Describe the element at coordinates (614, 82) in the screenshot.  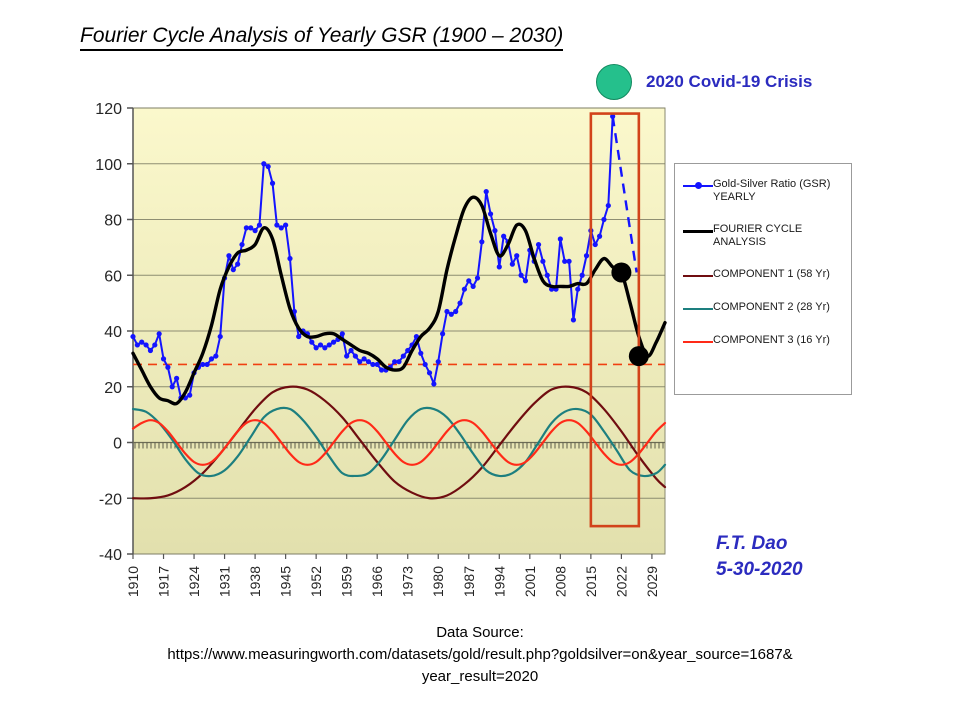
I see `green-circle-icon` at that location.